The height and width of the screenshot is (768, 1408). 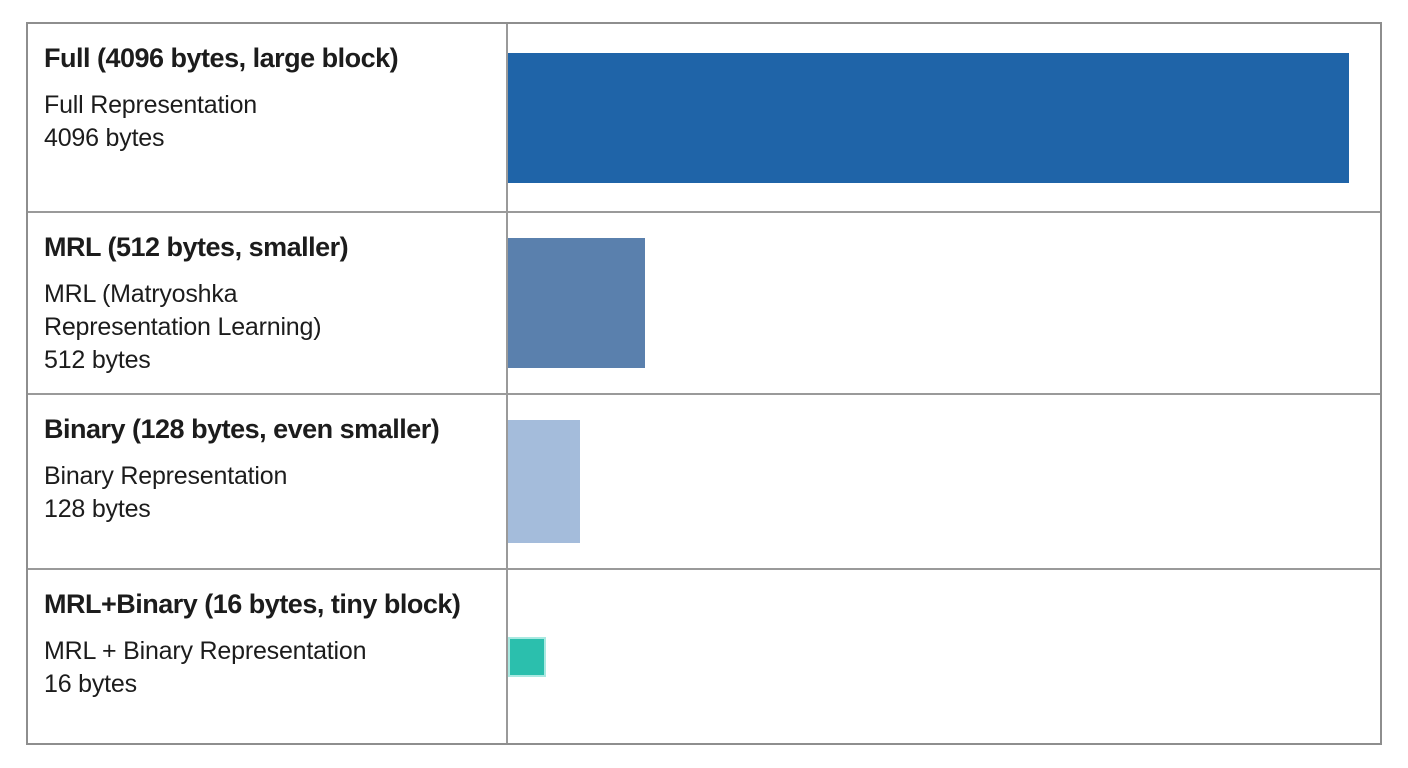 I want to click on row-description: Binary Representation 128 bytes, so click(x=218, y=493).